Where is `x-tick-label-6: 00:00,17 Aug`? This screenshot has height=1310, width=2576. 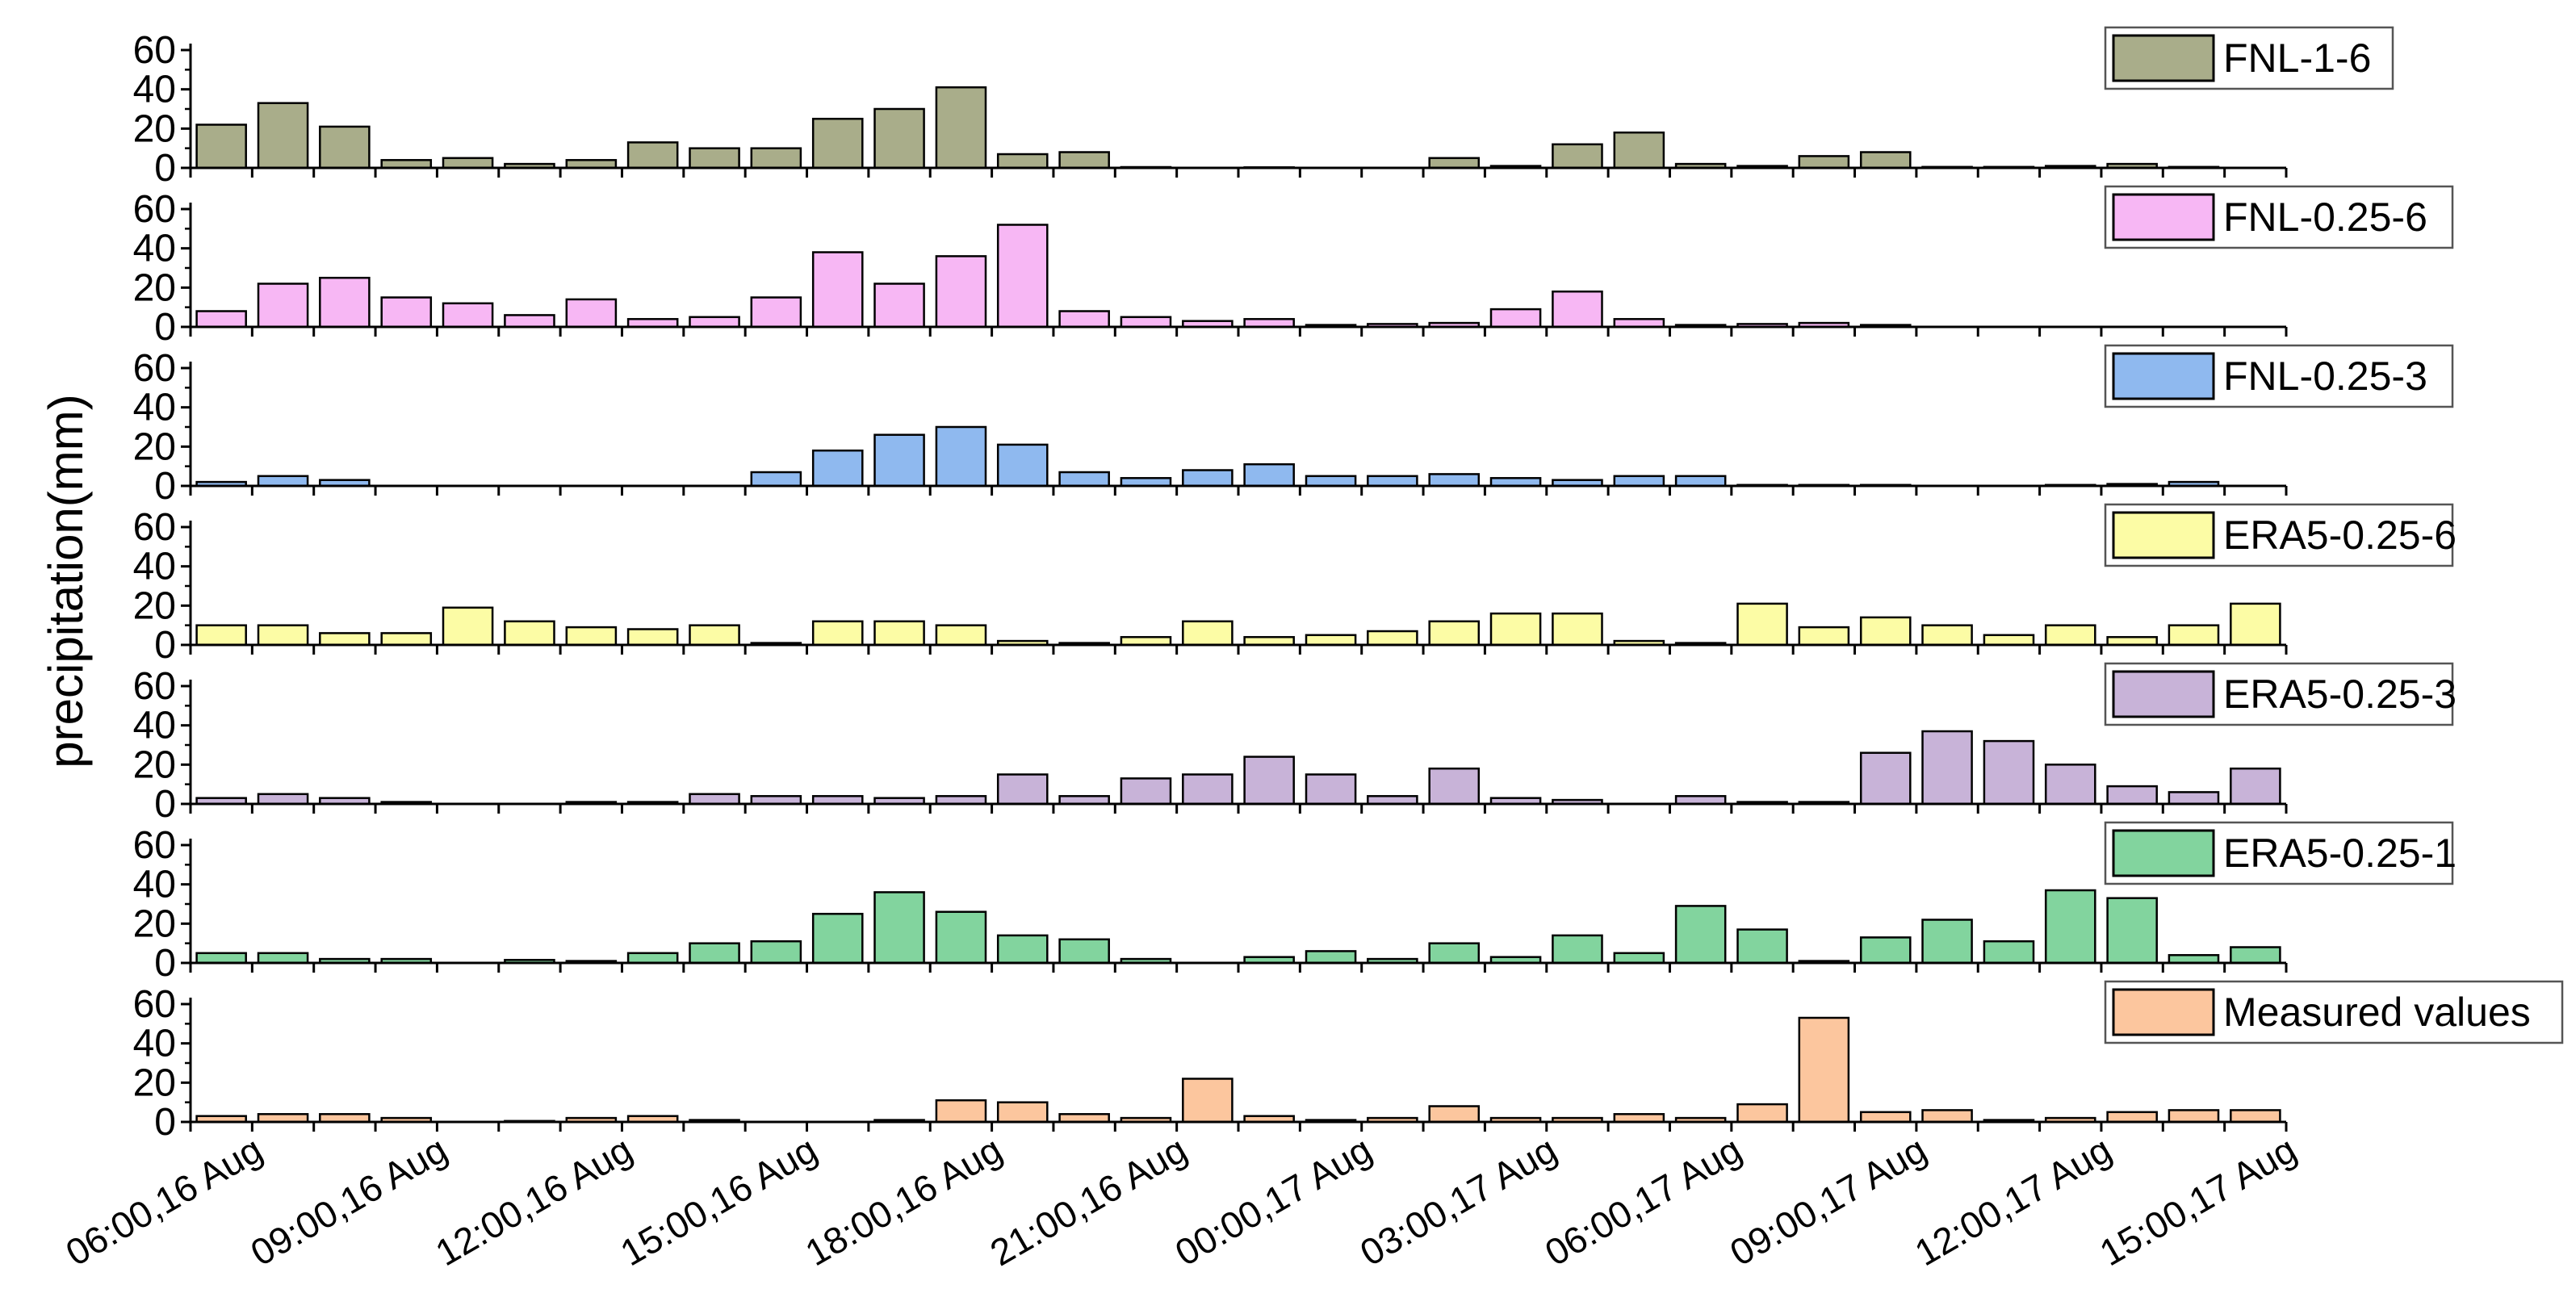 x-tick-label-6: 00:00,17 Aug is located at coordinates (1273, 1201).